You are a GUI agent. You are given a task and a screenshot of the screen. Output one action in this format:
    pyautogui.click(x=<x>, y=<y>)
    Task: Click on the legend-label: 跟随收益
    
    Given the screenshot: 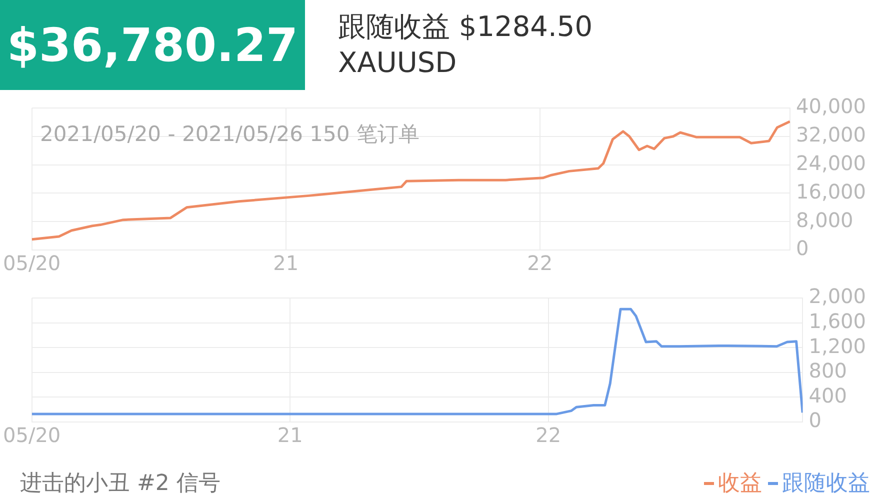 What is the action you would take?
    pyautogui.click(x=826, y=484)
    